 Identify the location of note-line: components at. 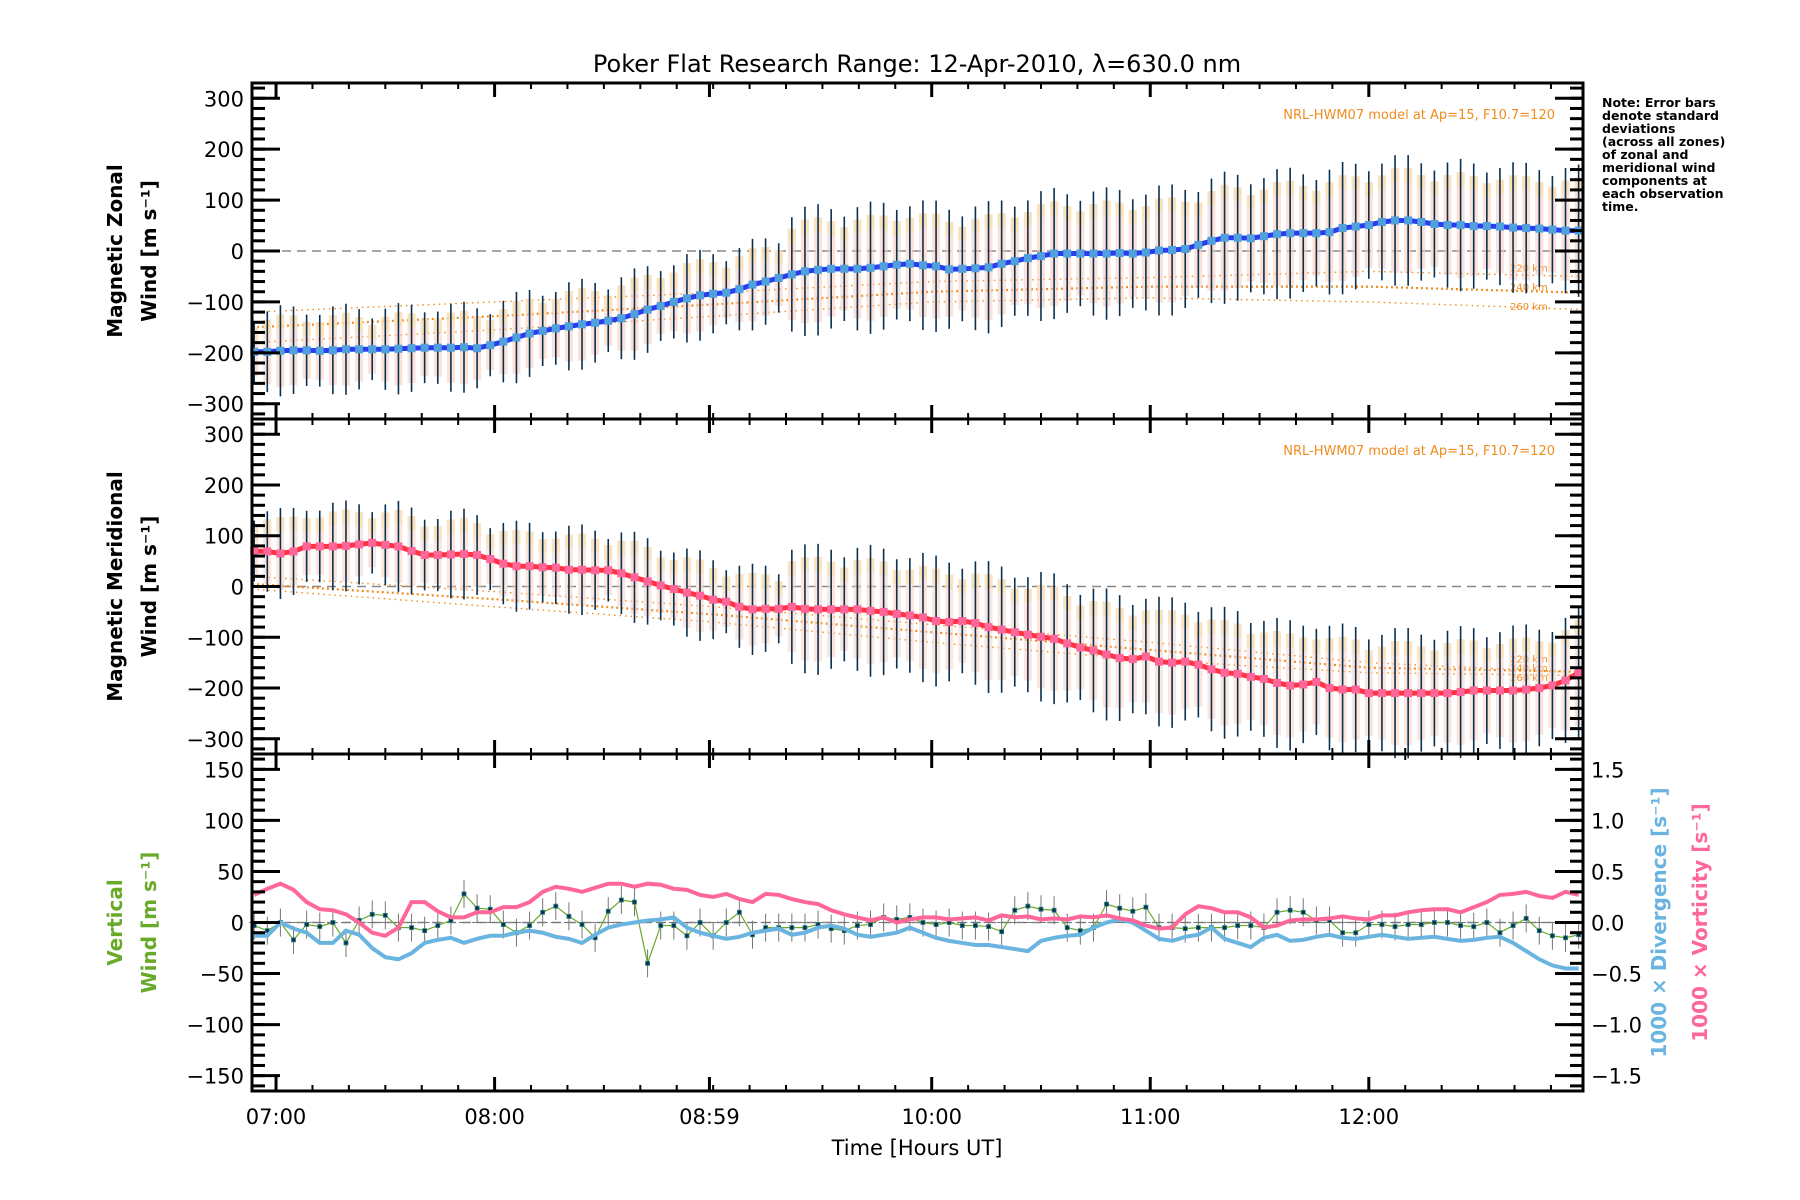
(1655, 180).